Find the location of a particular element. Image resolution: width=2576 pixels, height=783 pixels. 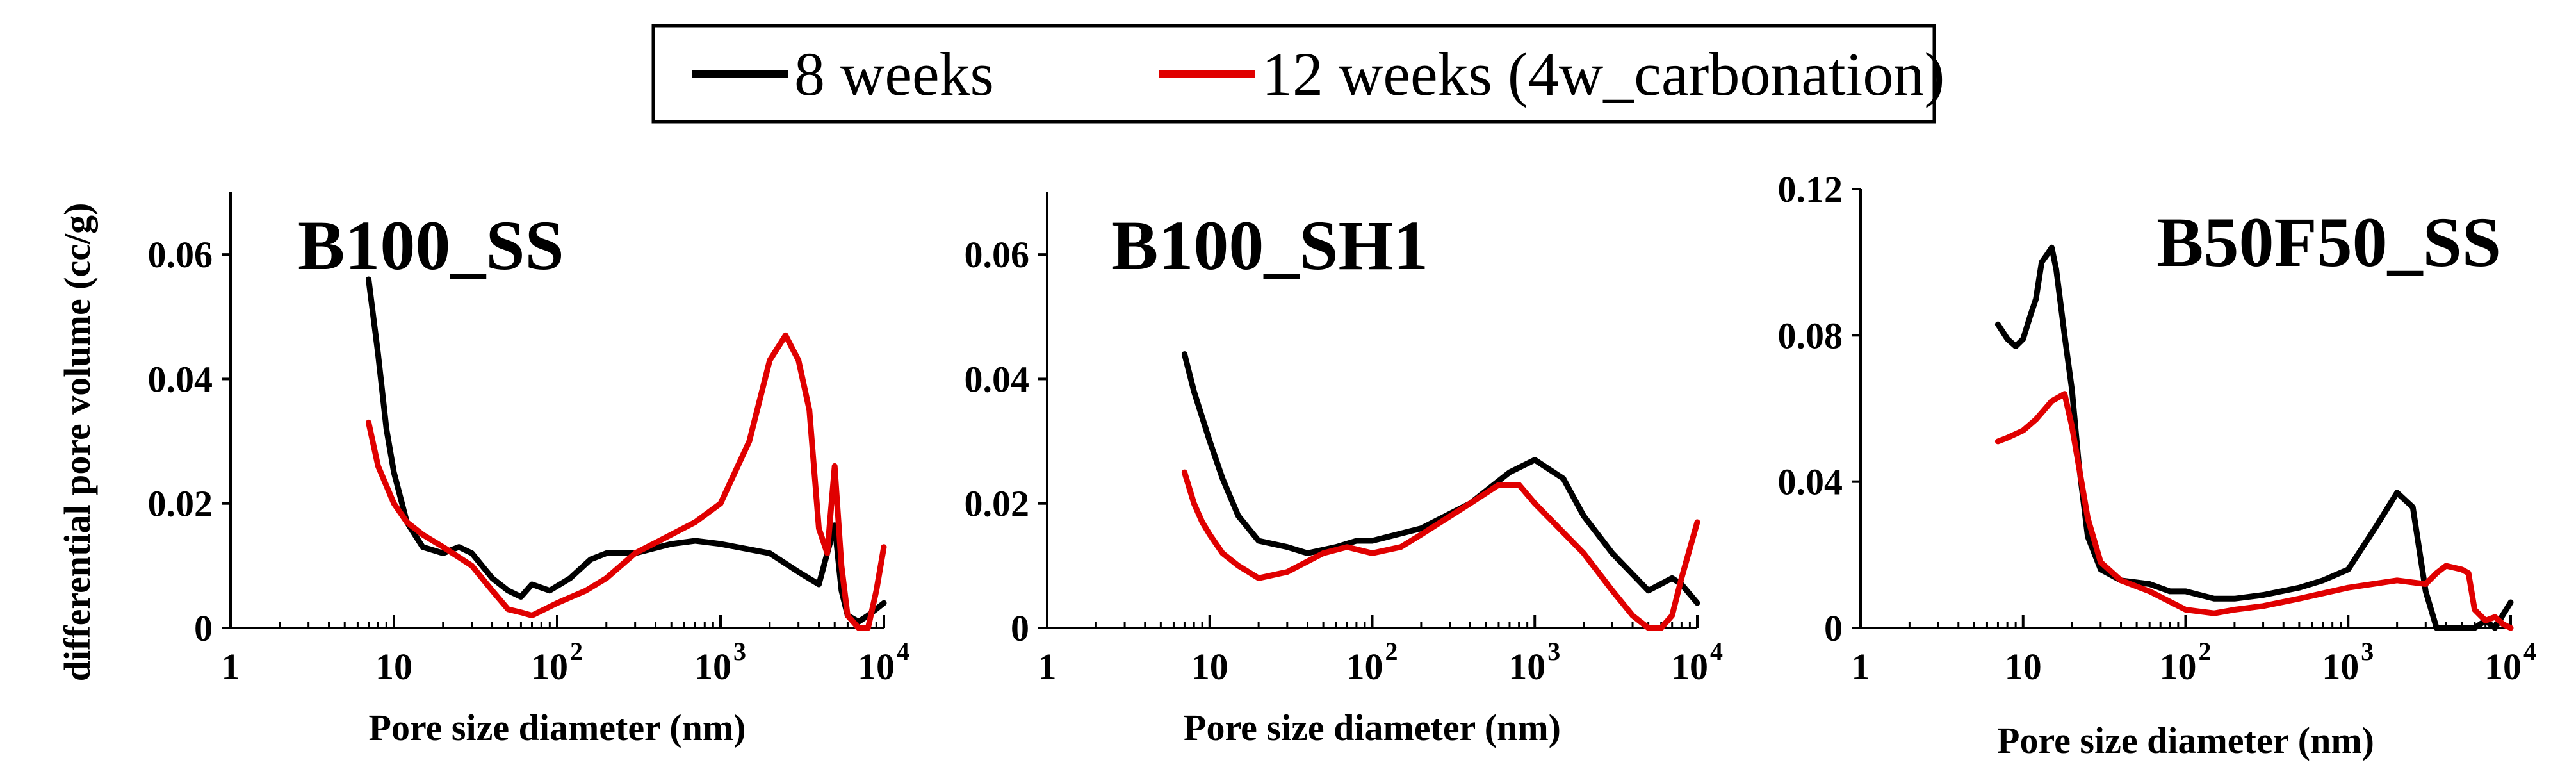

panel-title: B100_SS is located at coordinates (431, 245).